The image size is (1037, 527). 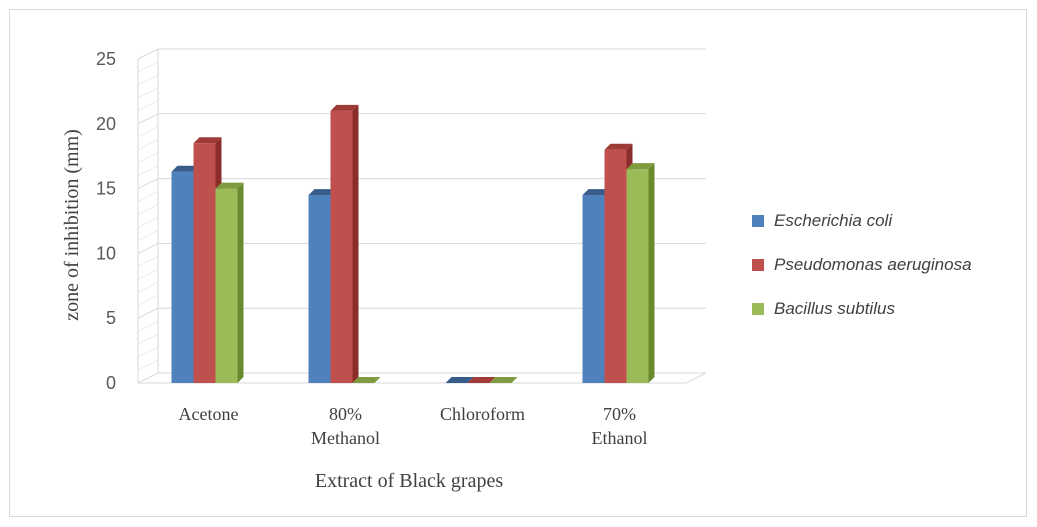 What do you see at coordinates (106, 124) in the screenshot?
I see `y-tick-label: 20` at bounding box center [106, 124].